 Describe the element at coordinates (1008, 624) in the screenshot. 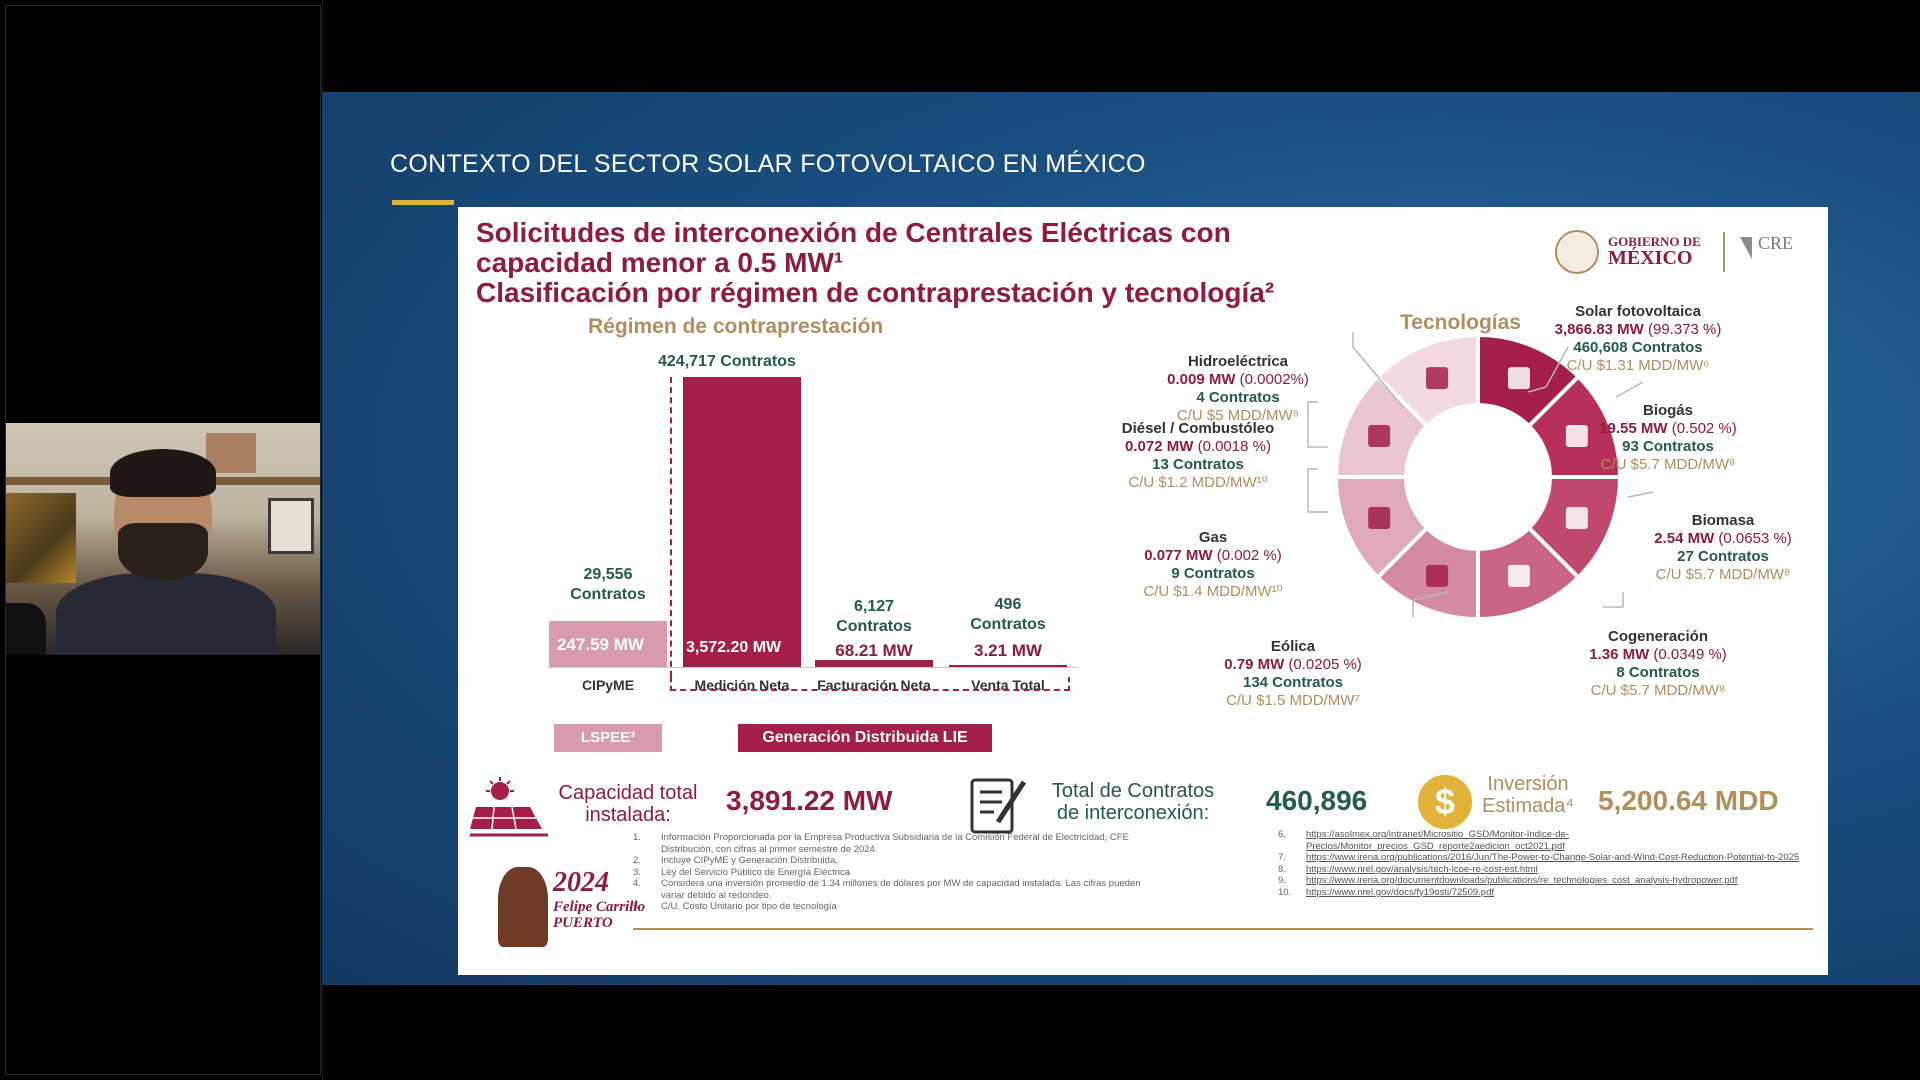

I see `venta-contracts-word: Contratos` at that location.